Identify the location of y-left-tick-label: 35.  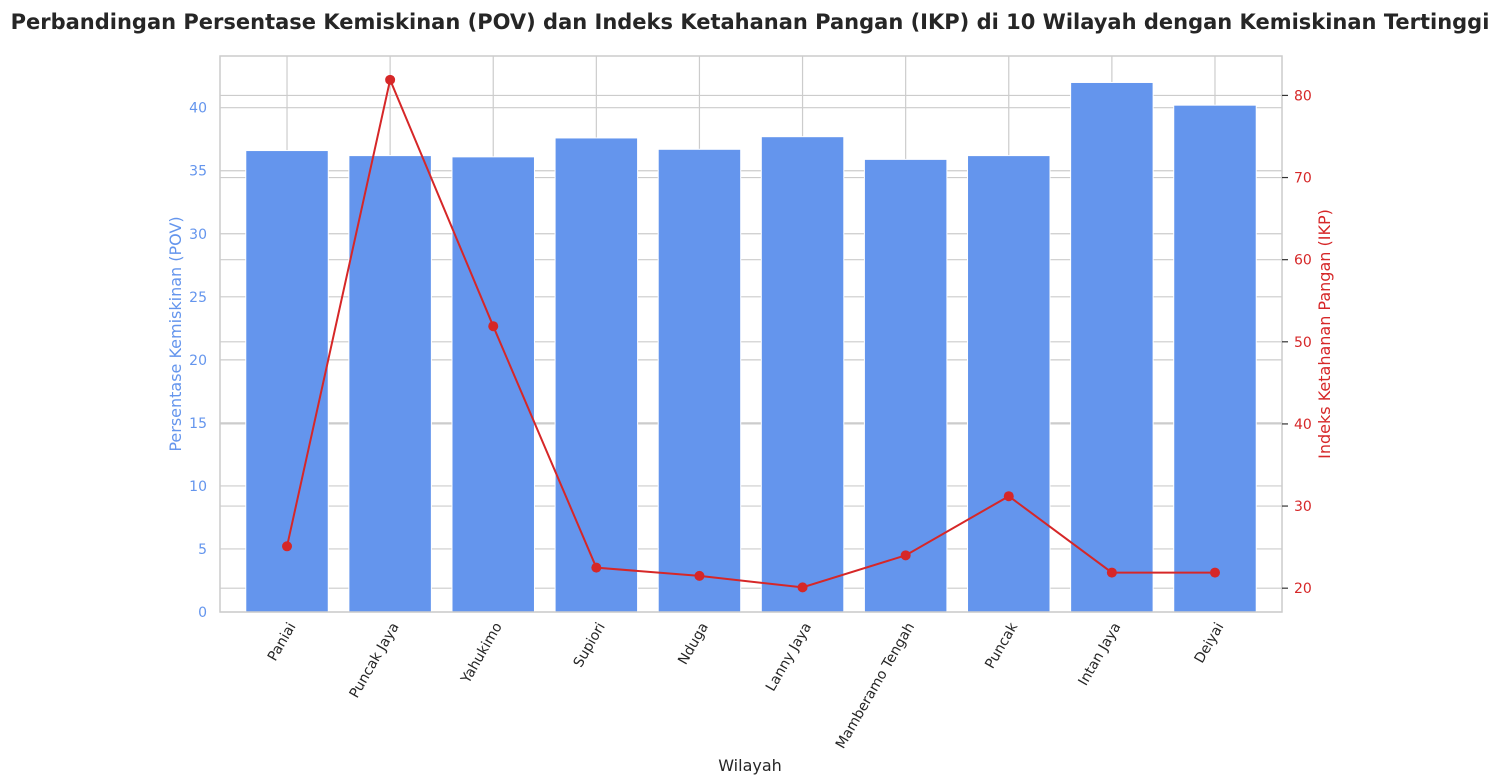
(198, 172).